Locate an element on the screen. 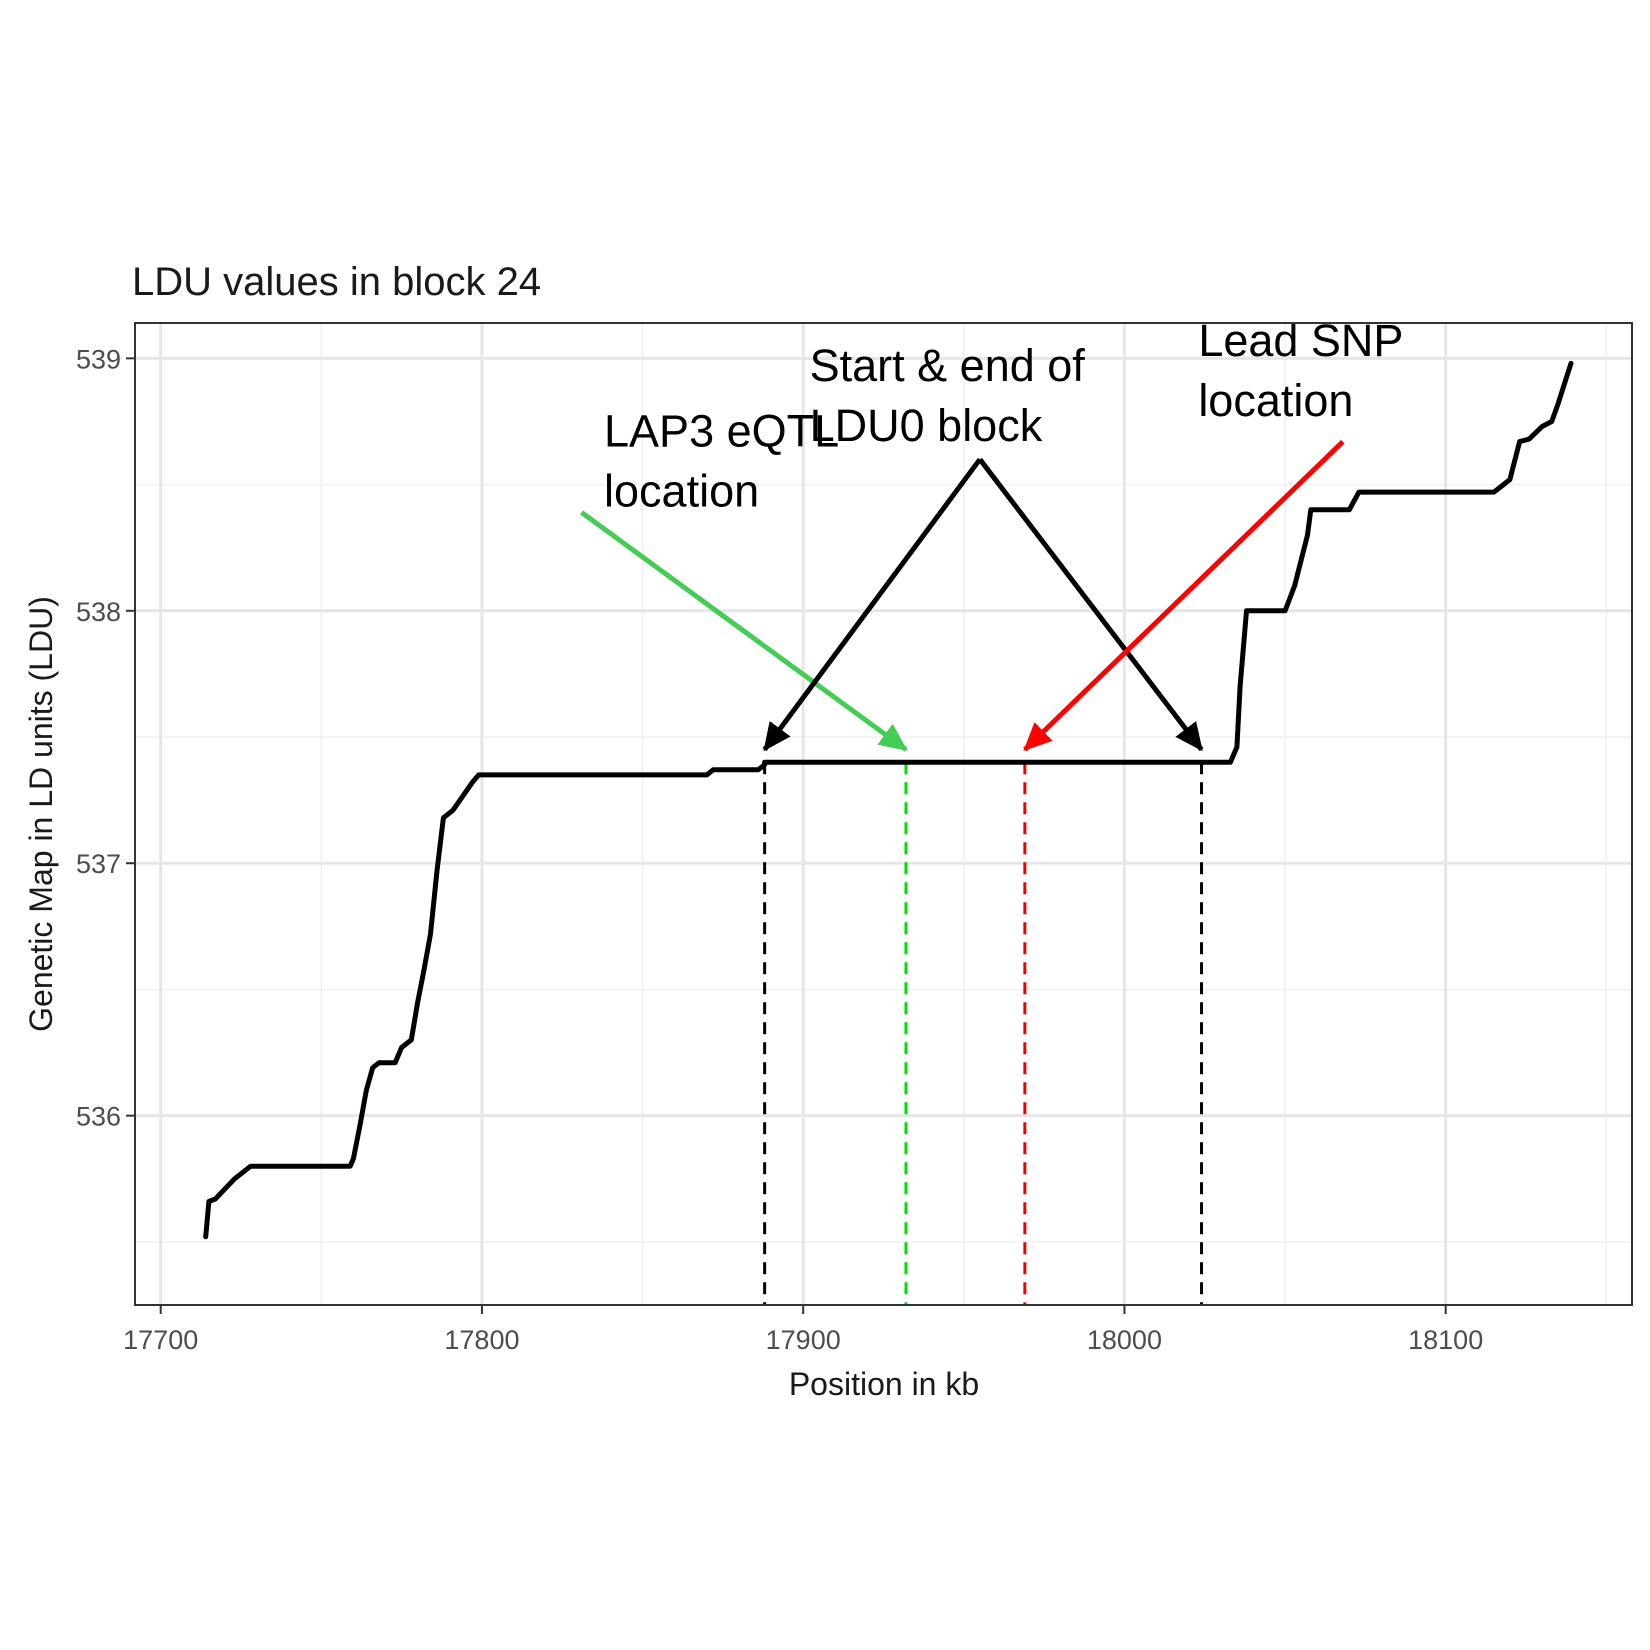  x-axis: 17700 17800 17900 18000 18100 is located at coordinates (803, 1330).